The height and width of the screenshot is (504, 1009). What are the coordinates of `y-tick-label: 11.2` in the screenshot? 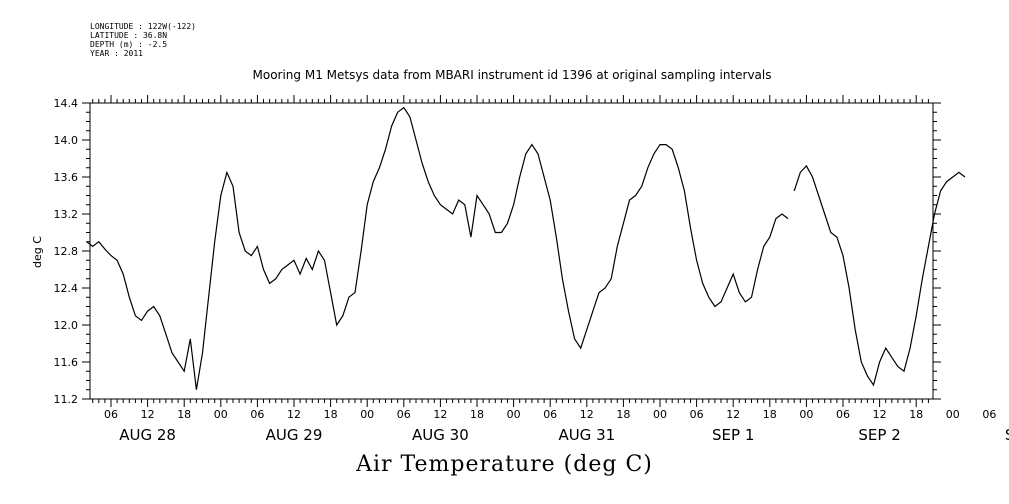 It's located at (66, 399).